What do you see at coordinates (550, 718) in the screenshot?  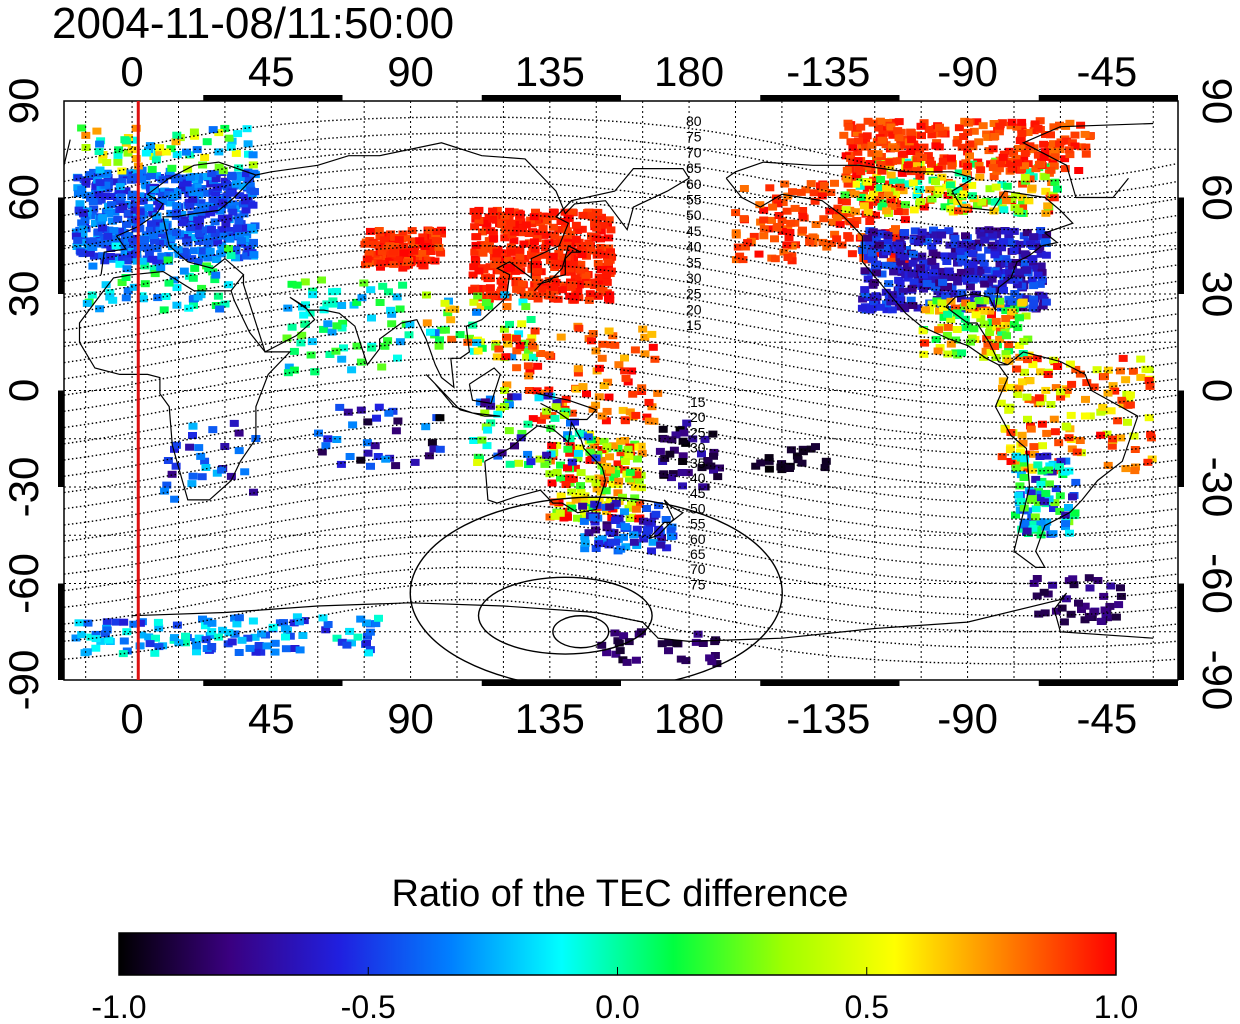 I see `lon-tick-bottom: 135` at bounding box center [550, 718].